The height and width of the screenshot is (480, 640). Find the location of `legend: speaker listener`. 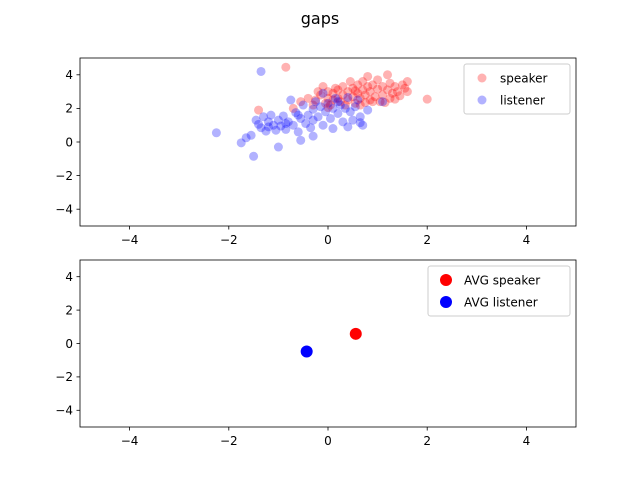

legend: speaker listener is located at coordinates (517, 89).